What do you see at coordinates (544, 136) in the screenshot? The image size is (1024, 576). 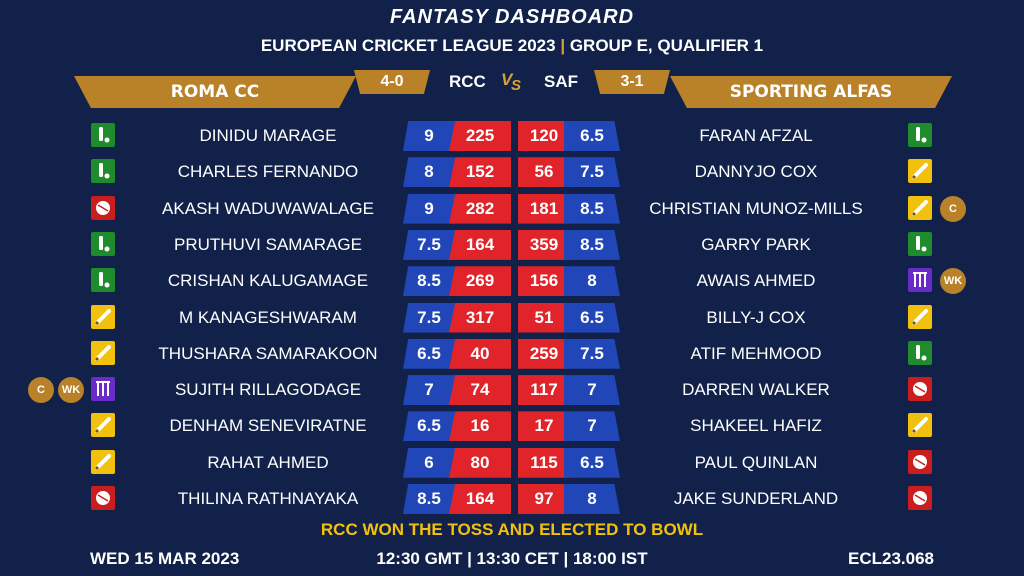 I see `right-player-points: 120` at bounding box center [544, 136].